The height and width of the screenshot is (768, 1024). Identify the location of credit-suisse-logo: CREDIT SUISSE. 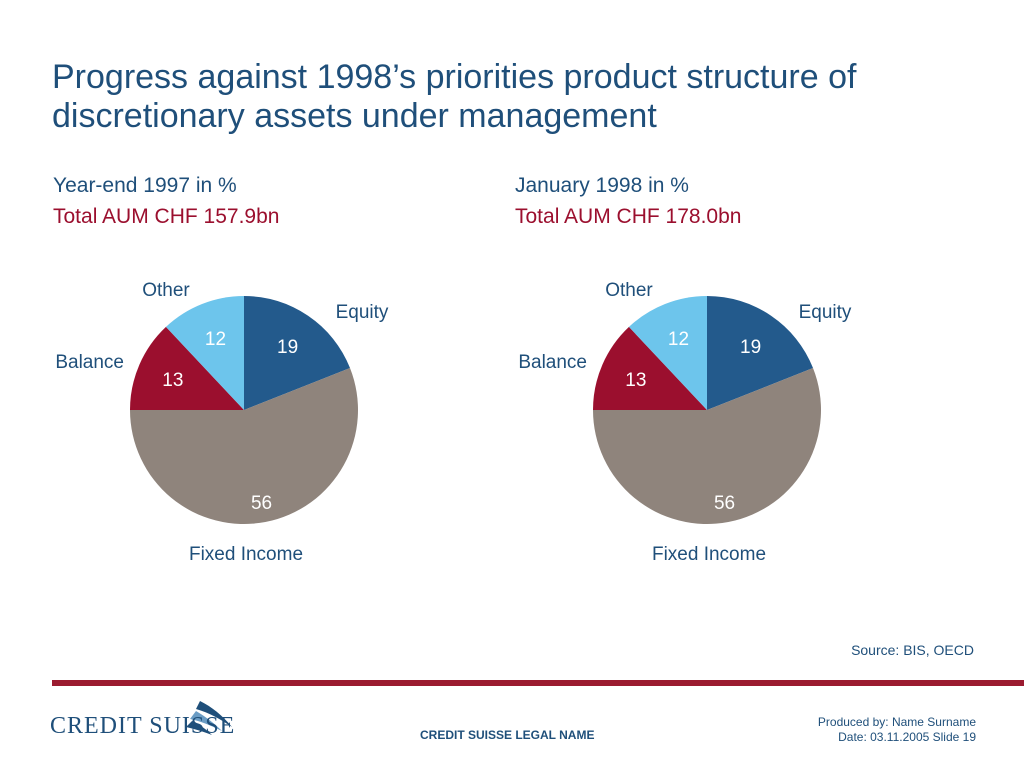
(145, 723).